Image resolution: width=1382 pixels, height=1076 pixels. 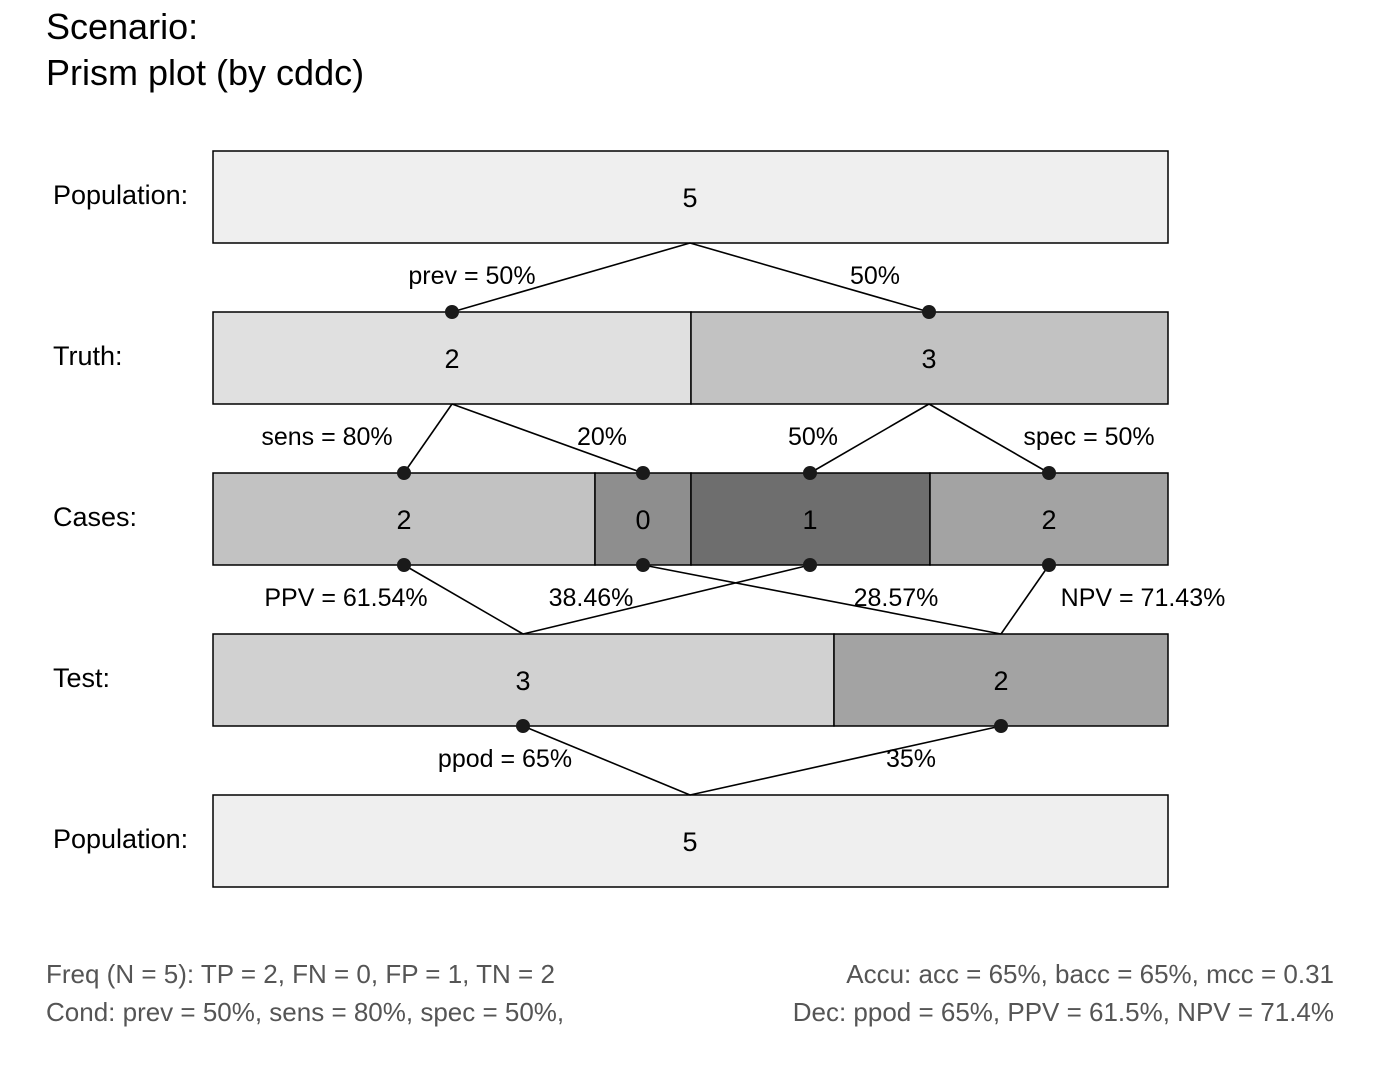 I want to click on box-cases-tn, so click(x=1049, y=519).